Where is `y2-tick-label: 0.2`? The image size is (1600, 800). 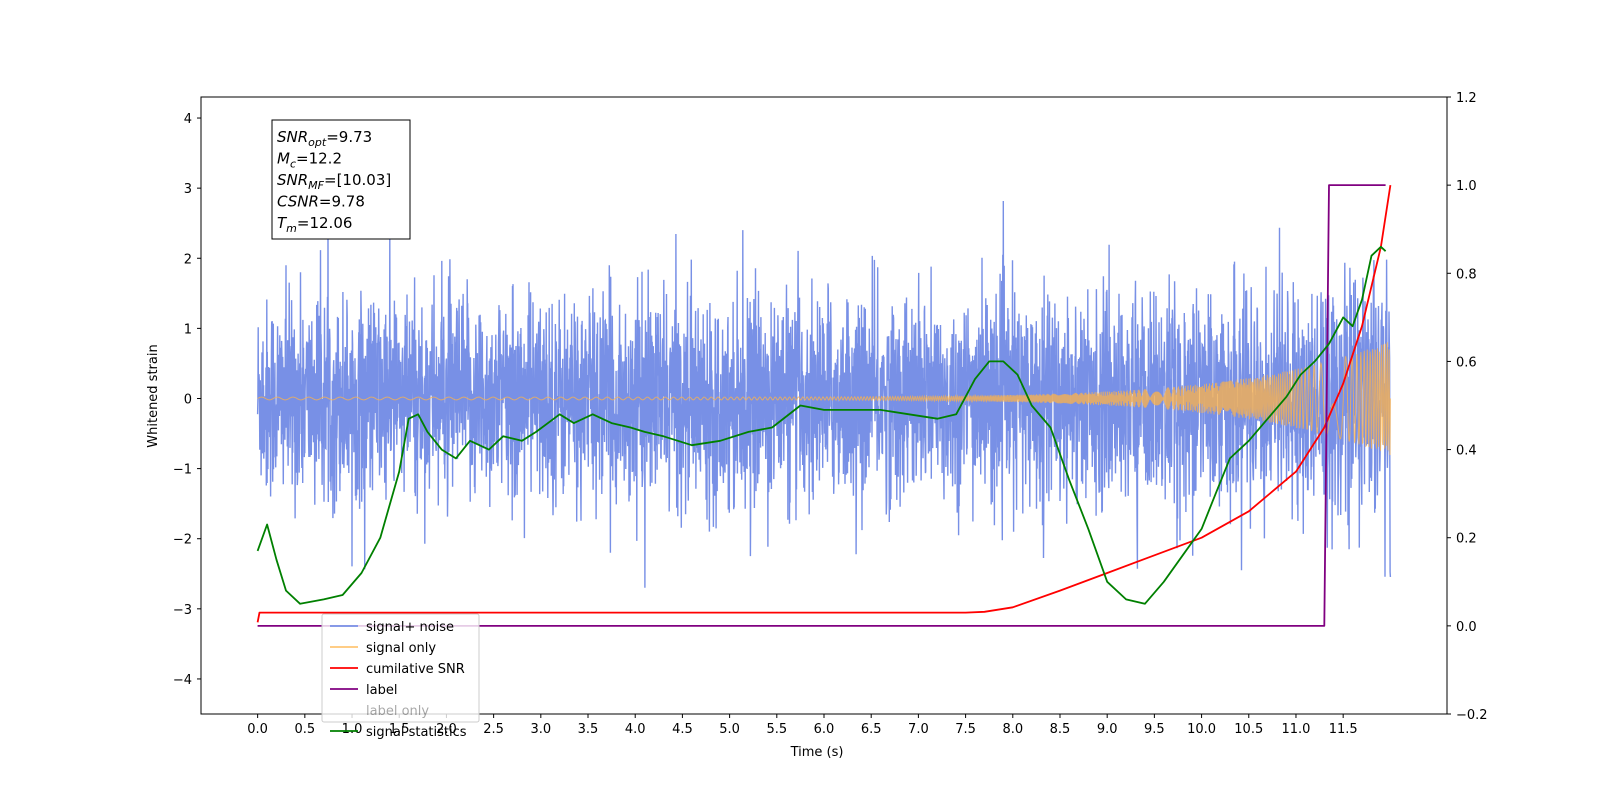
y2-tick-label: 0.2 is located at coordinates (1466, 539).